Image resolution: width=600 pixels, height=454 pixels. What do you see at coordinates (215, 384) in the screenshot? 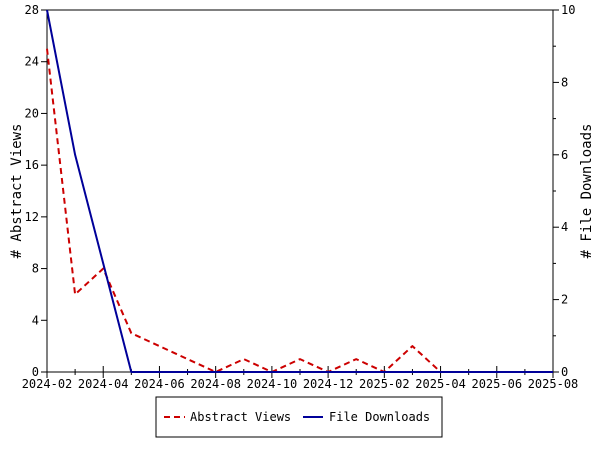
I see `x-tick-label: 2024-08` at bounding box center [215, 384].